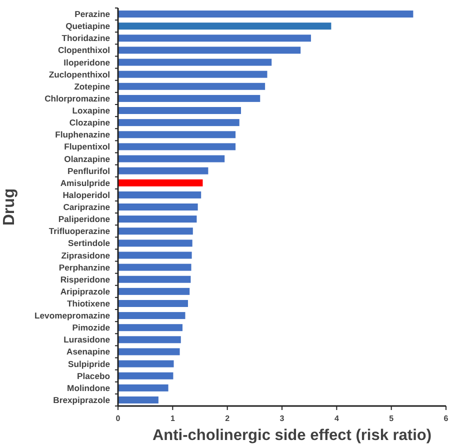 This screenshot has height=446, width=452. What do you see at coordinates (84, 219) in the screenshot?
I see `y-tick-label: Paliperidone` at bounding box center [84, 219].